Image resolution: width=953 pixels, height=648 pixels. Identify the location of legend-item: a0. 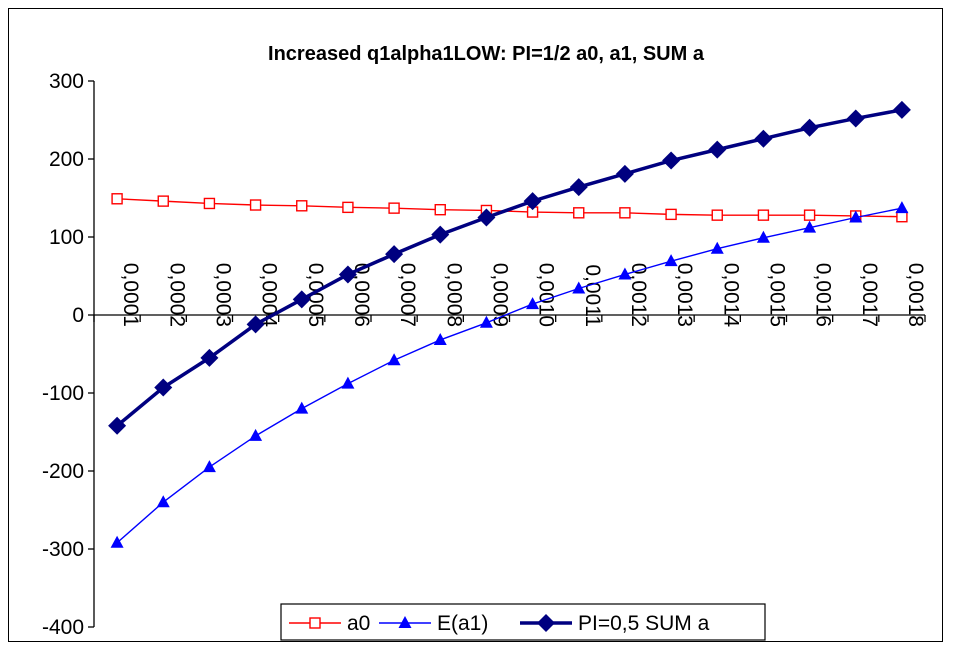
(329, 623).